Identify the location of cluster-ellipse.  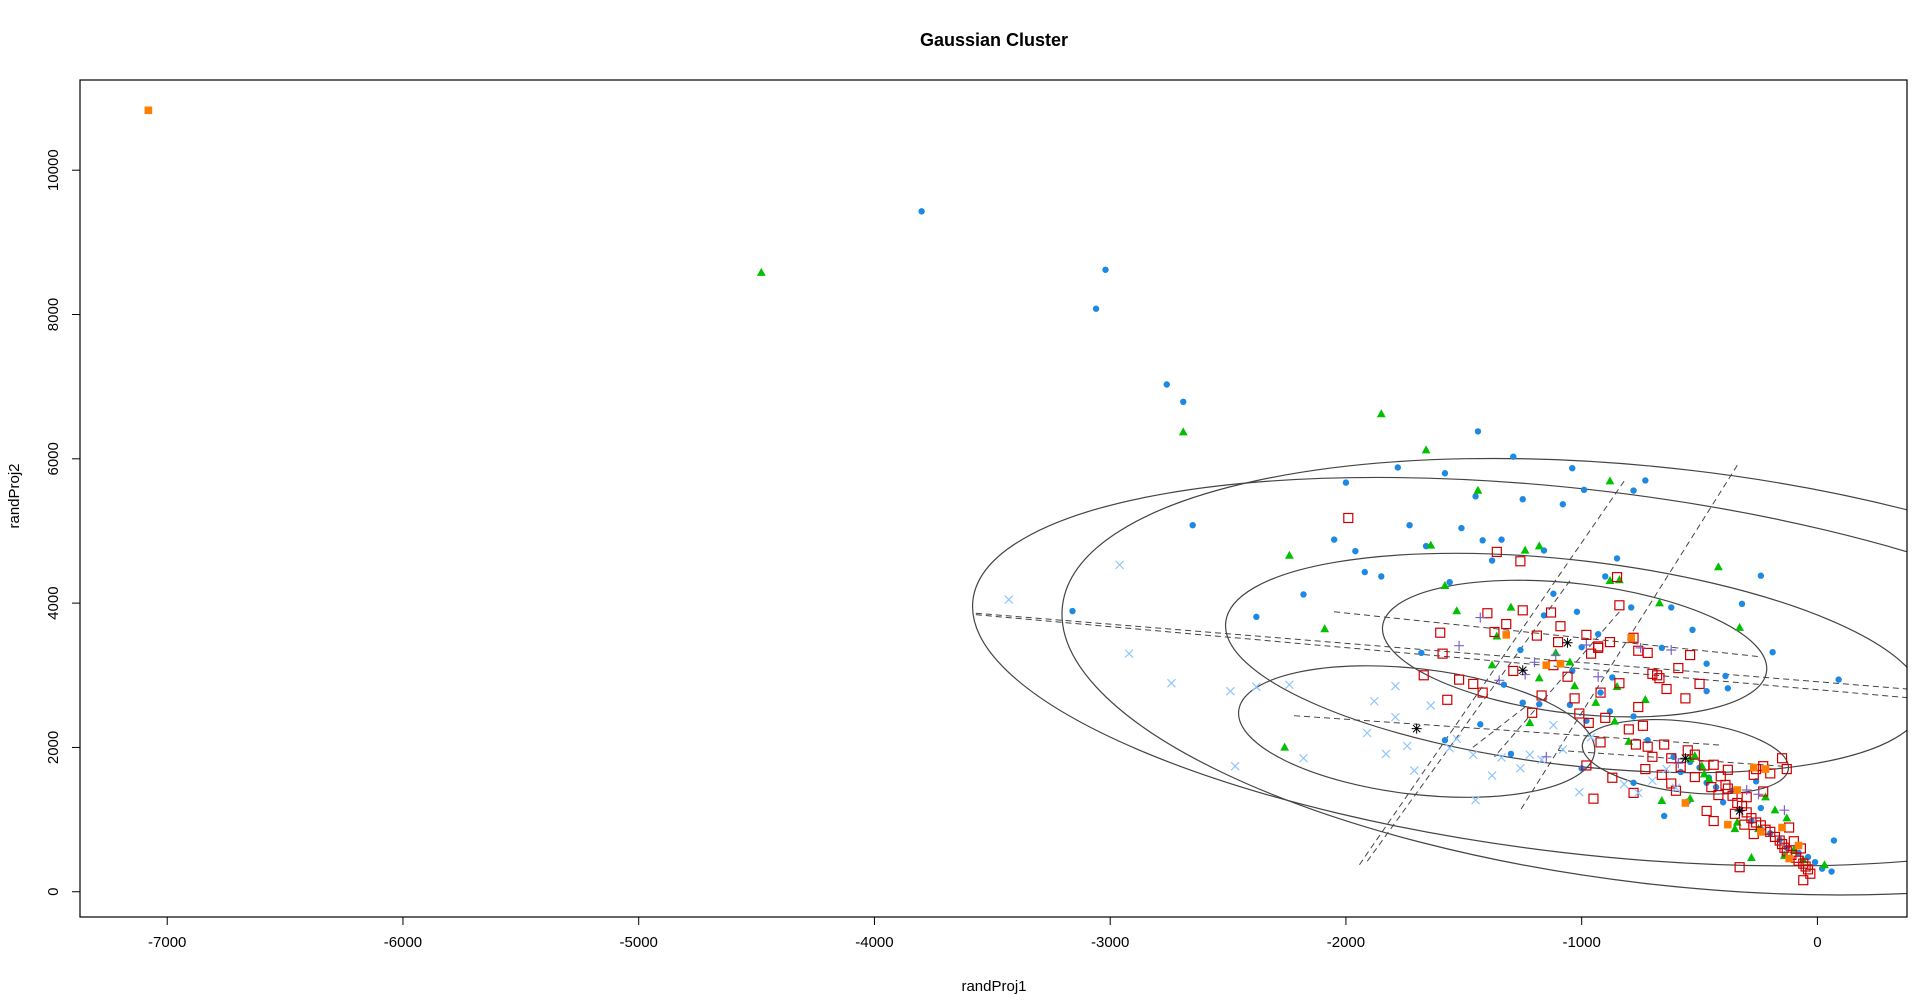
(1685, 757).